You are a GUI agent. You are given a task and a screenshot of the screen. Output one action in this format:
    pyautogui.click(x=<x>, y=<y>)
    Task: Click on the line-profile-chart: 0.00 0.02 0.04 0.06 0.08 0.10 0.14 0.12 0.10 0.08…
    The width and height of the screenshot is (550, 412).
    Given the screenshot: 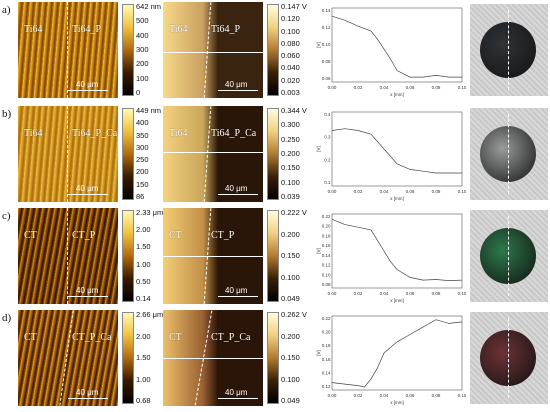 What is the action you would take?
    pyautogui.click(x=391, y=52)
    